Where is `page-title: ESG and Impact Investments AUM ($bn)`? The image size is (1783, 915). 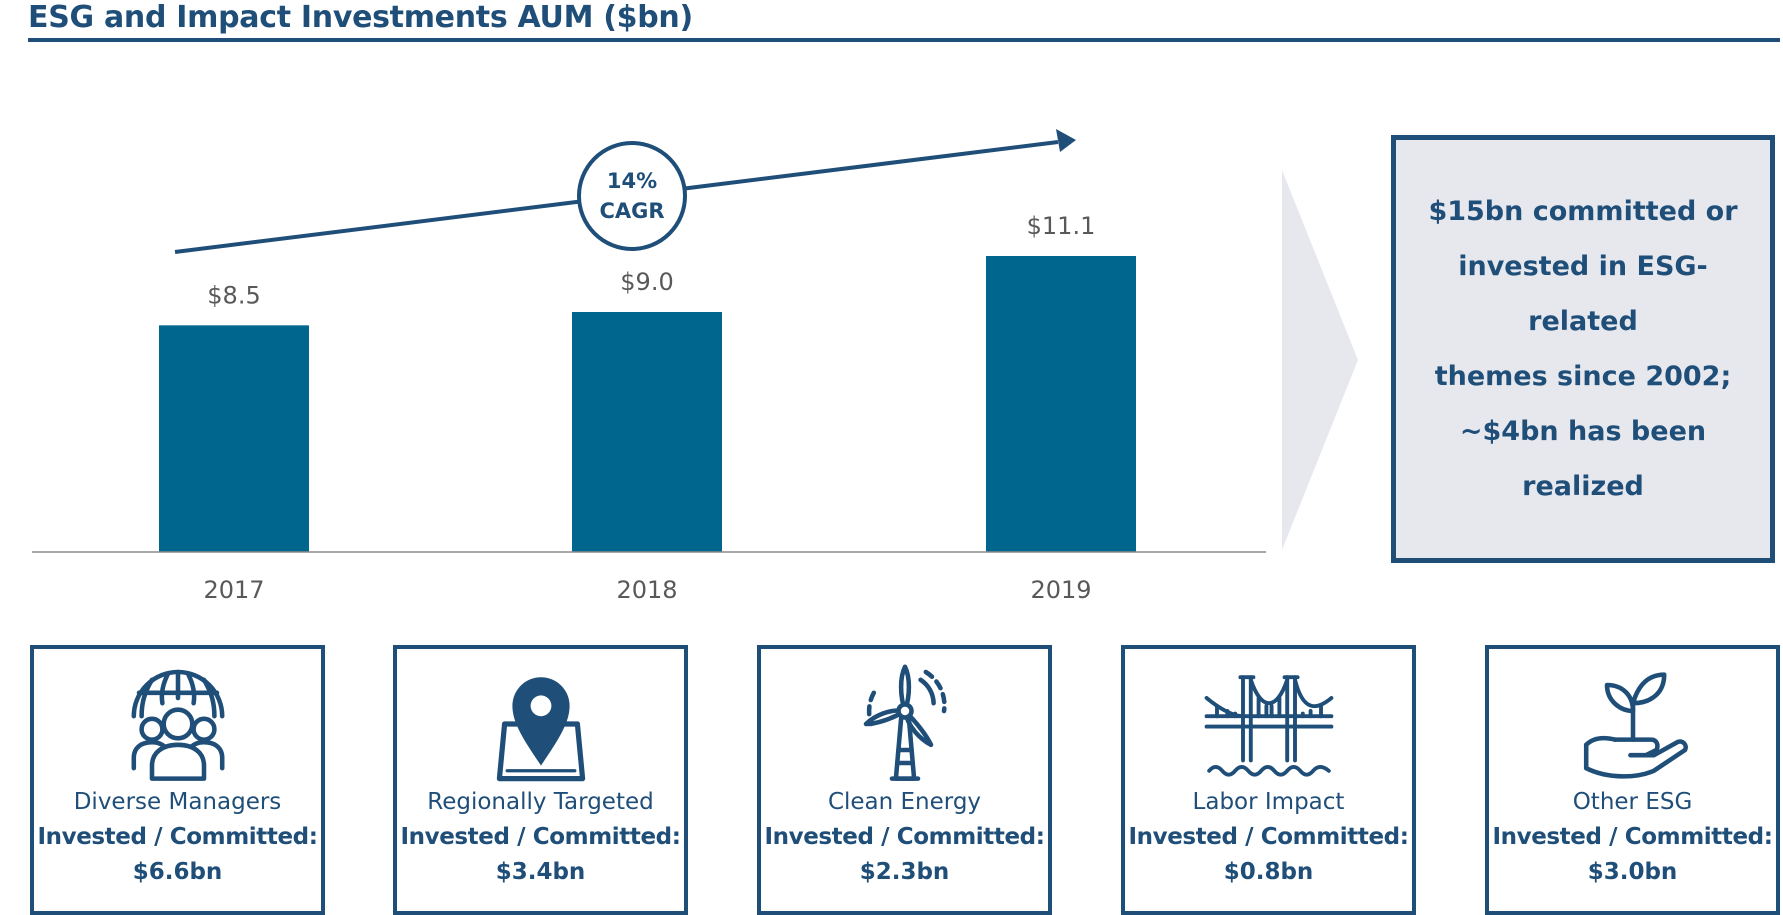 page-title: ESG and Impact Investments AUM ($bn) is located at coordinates (360, 17).